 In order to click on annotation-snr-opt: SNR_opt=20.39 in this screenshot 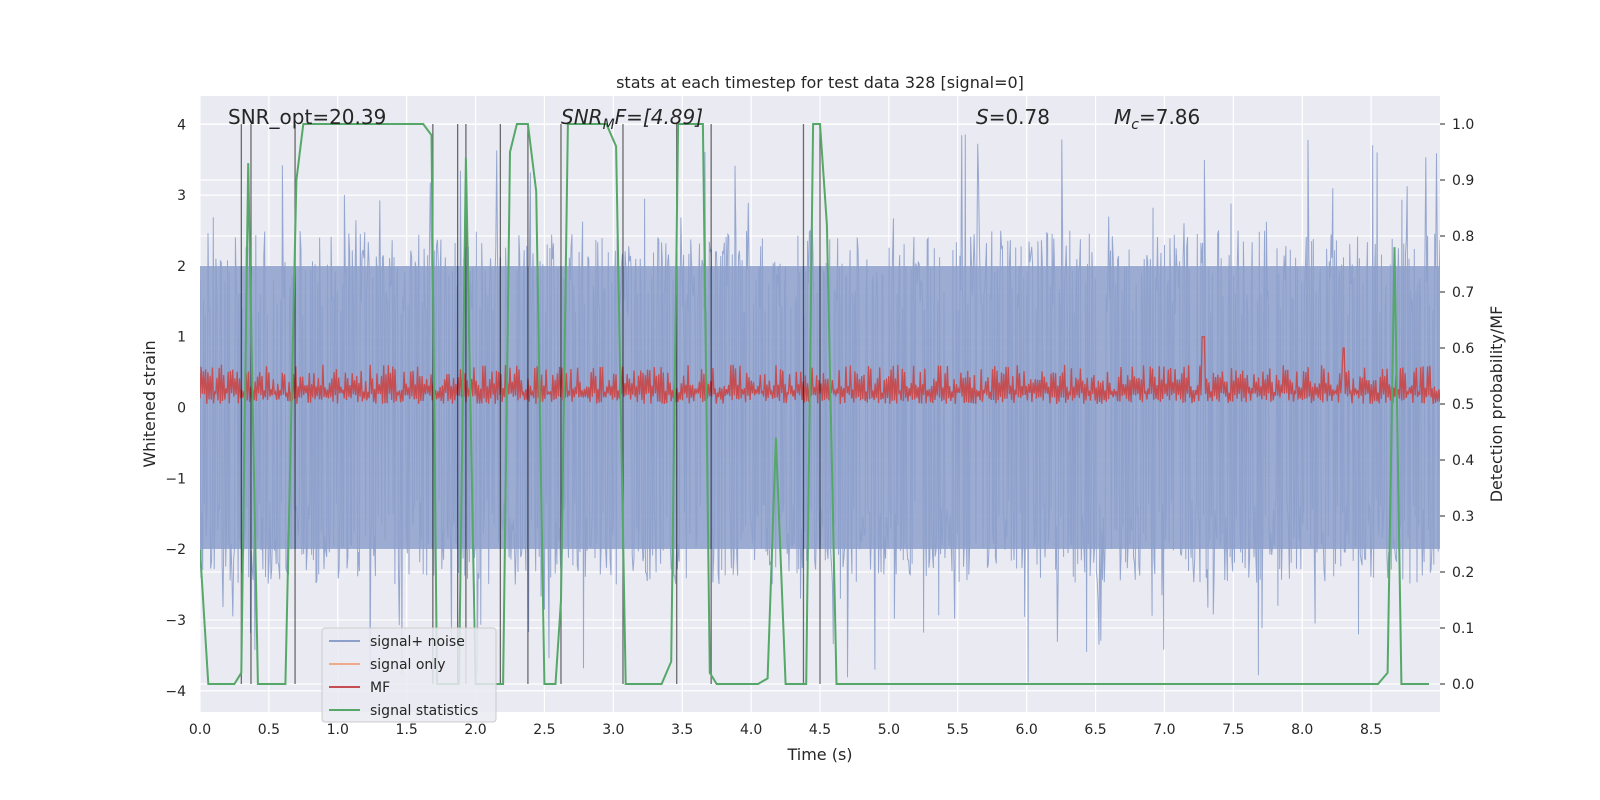, I will do `click(307, 117)`.